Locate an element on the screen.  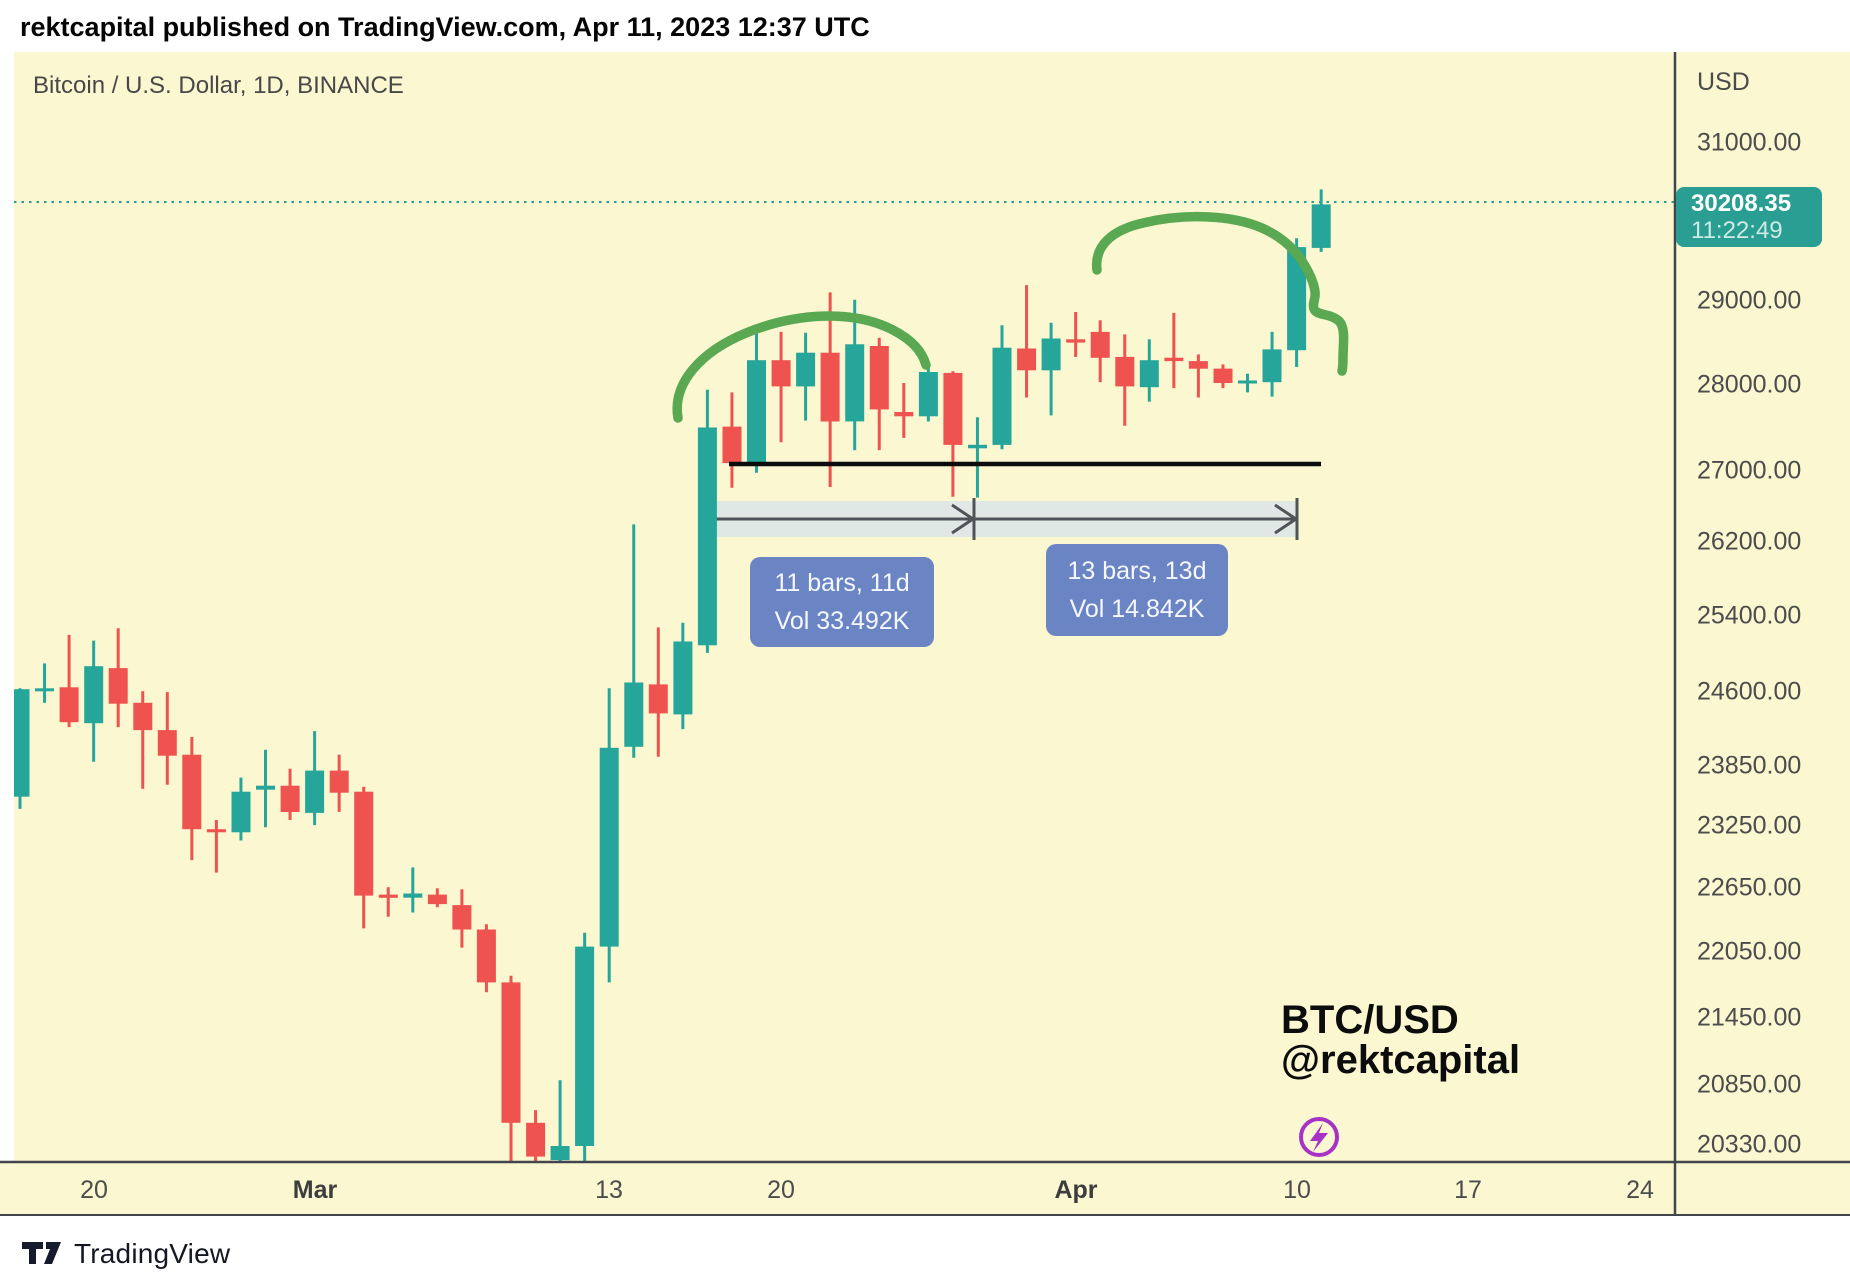
lightning-icon is located at coordinates (1319, 1137).